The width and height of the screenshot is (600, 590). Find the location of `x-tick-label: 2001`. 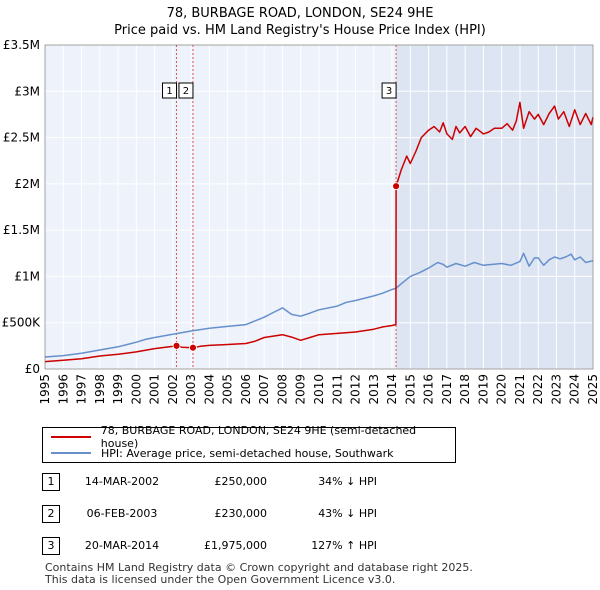

x-tick-label: 2001 is located at coordinates (155, 389).